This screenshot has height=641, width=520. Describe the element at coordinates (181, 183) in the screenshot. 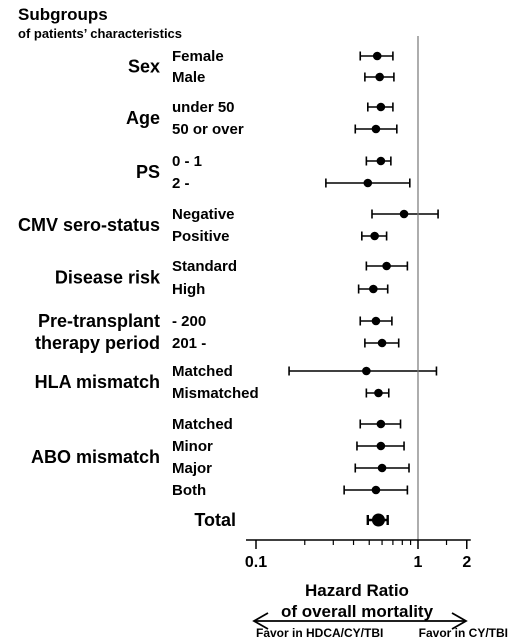

I see `category-label: 2 -` at that location.